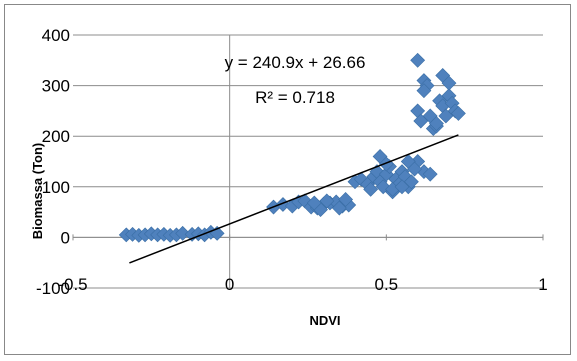 The width and height of the screenshot is (577, 361). Describe the element at coordinates (295, 97) in the screenshot. I see `r-squared-label: R² = 0.718` at that location.